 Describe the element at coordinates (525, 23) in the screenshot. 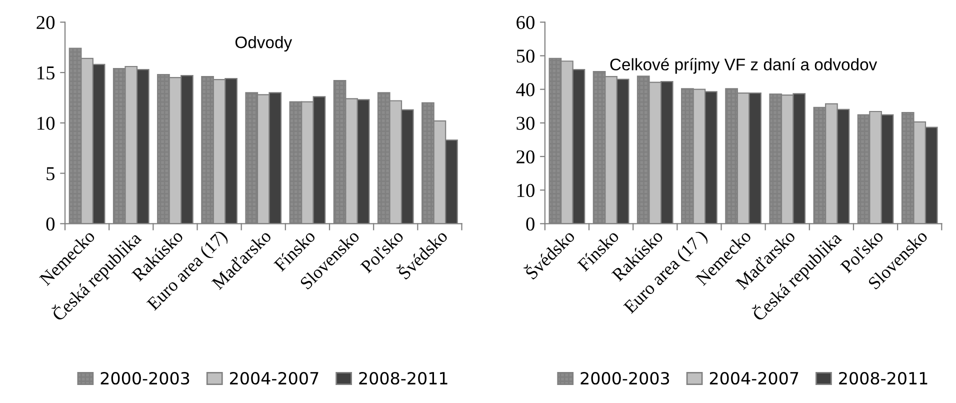

I see `y-tick-label: 60` at that location.